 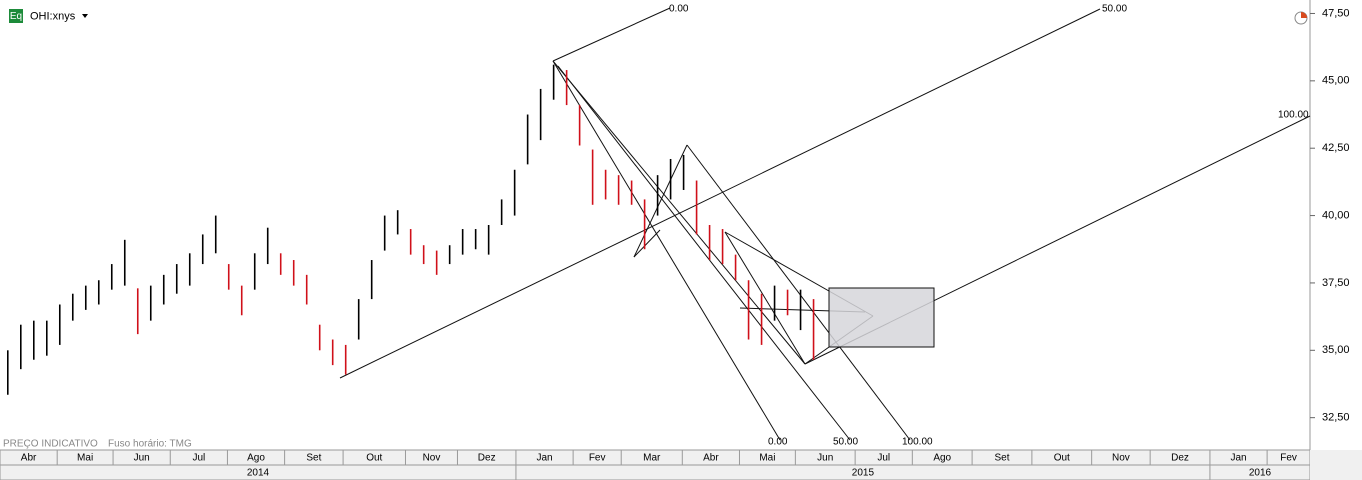 What do you see at coordinates (1336, 465) in the screenshot?
I see `corner` at bounding box center [1336, 465].